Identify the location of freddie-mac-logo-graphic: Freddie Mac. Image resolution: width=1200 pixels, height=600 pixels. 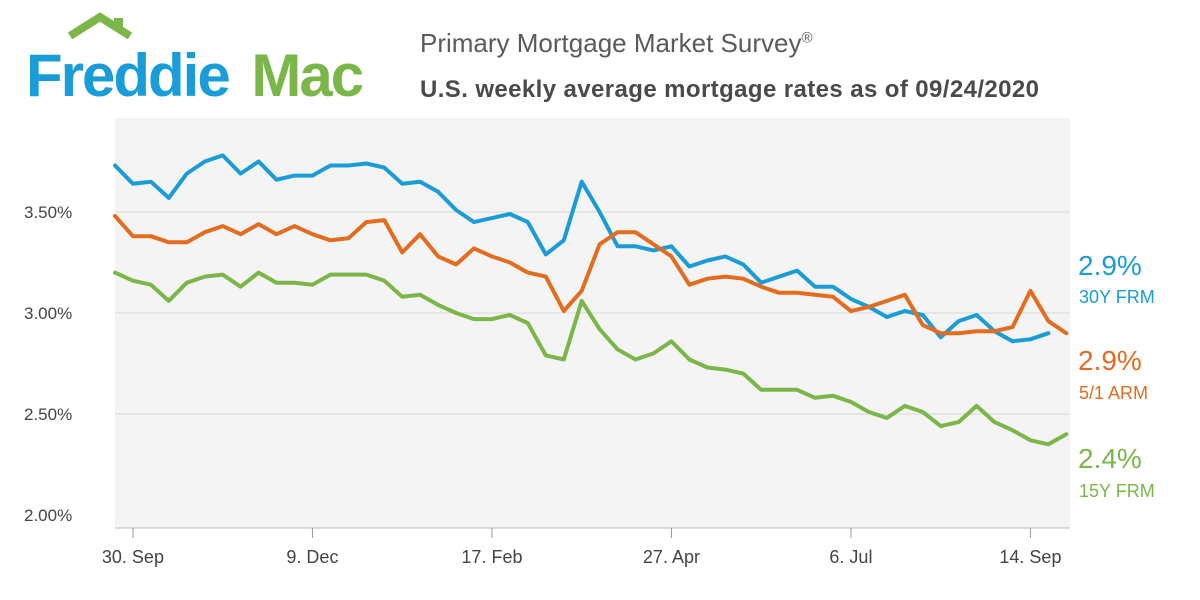
(195, 60).